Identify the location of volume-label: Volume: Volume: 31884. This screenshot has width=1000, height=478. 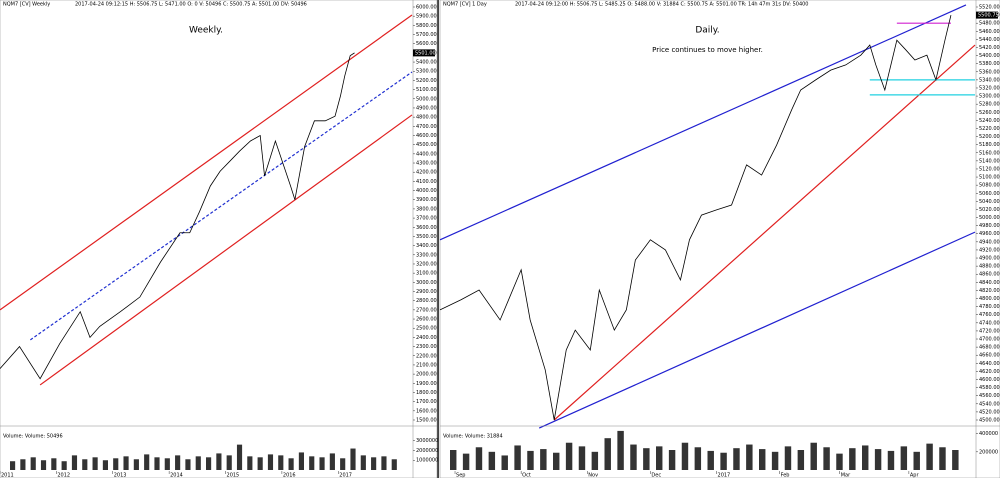
(473, 437).